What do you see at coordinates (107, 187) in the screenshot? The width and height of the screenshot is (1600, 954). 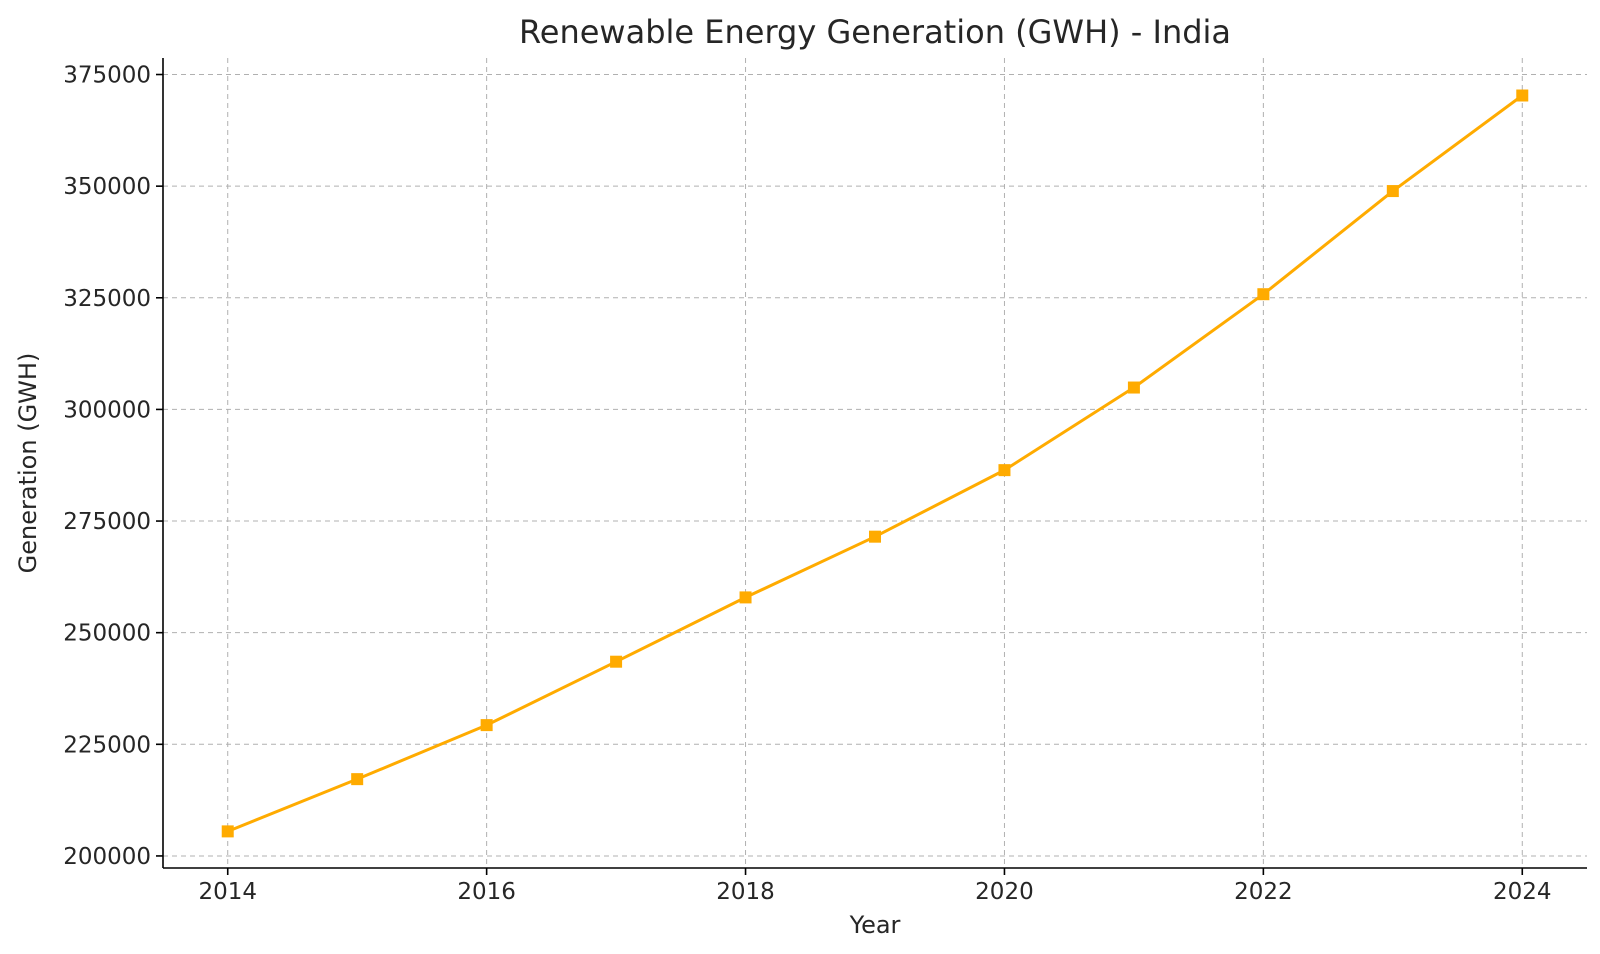 I see `y-tick-label: 350000` at bounding box center [107, 187].